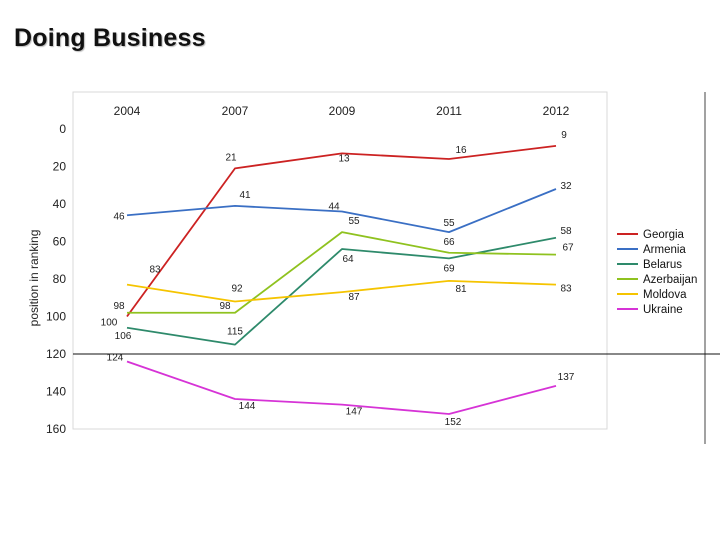 Image resolution: width=720 pixels, height=540 pixels. Describe the element at coordinates (670, 280) in the screenshot. I see `legend-label-azerbaijan: Azerbaijan` at that location.